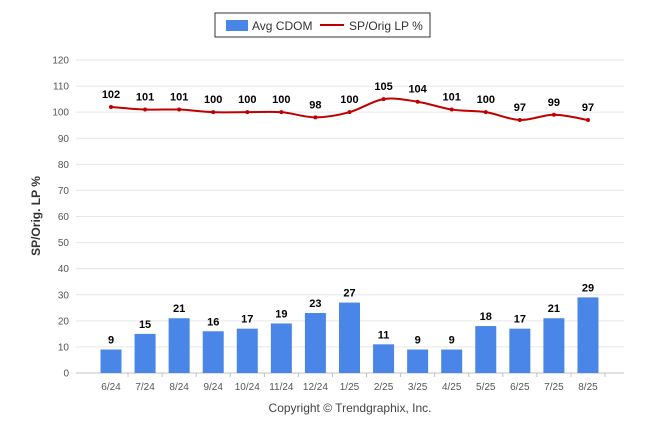  I want to click on line-data-label: 99, so click(554, 103).